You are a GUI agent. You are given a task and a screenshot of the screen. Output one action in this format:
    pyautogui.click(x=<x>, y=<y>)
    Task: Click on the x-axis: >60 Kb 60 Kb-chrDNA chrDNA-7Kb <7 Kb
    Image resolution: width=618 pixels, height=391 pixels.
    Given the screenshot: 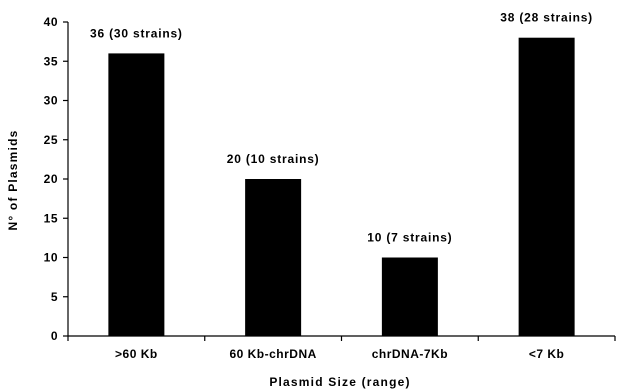 What is the action you would take?
    pyautogui.click(x=341, y=348)
    